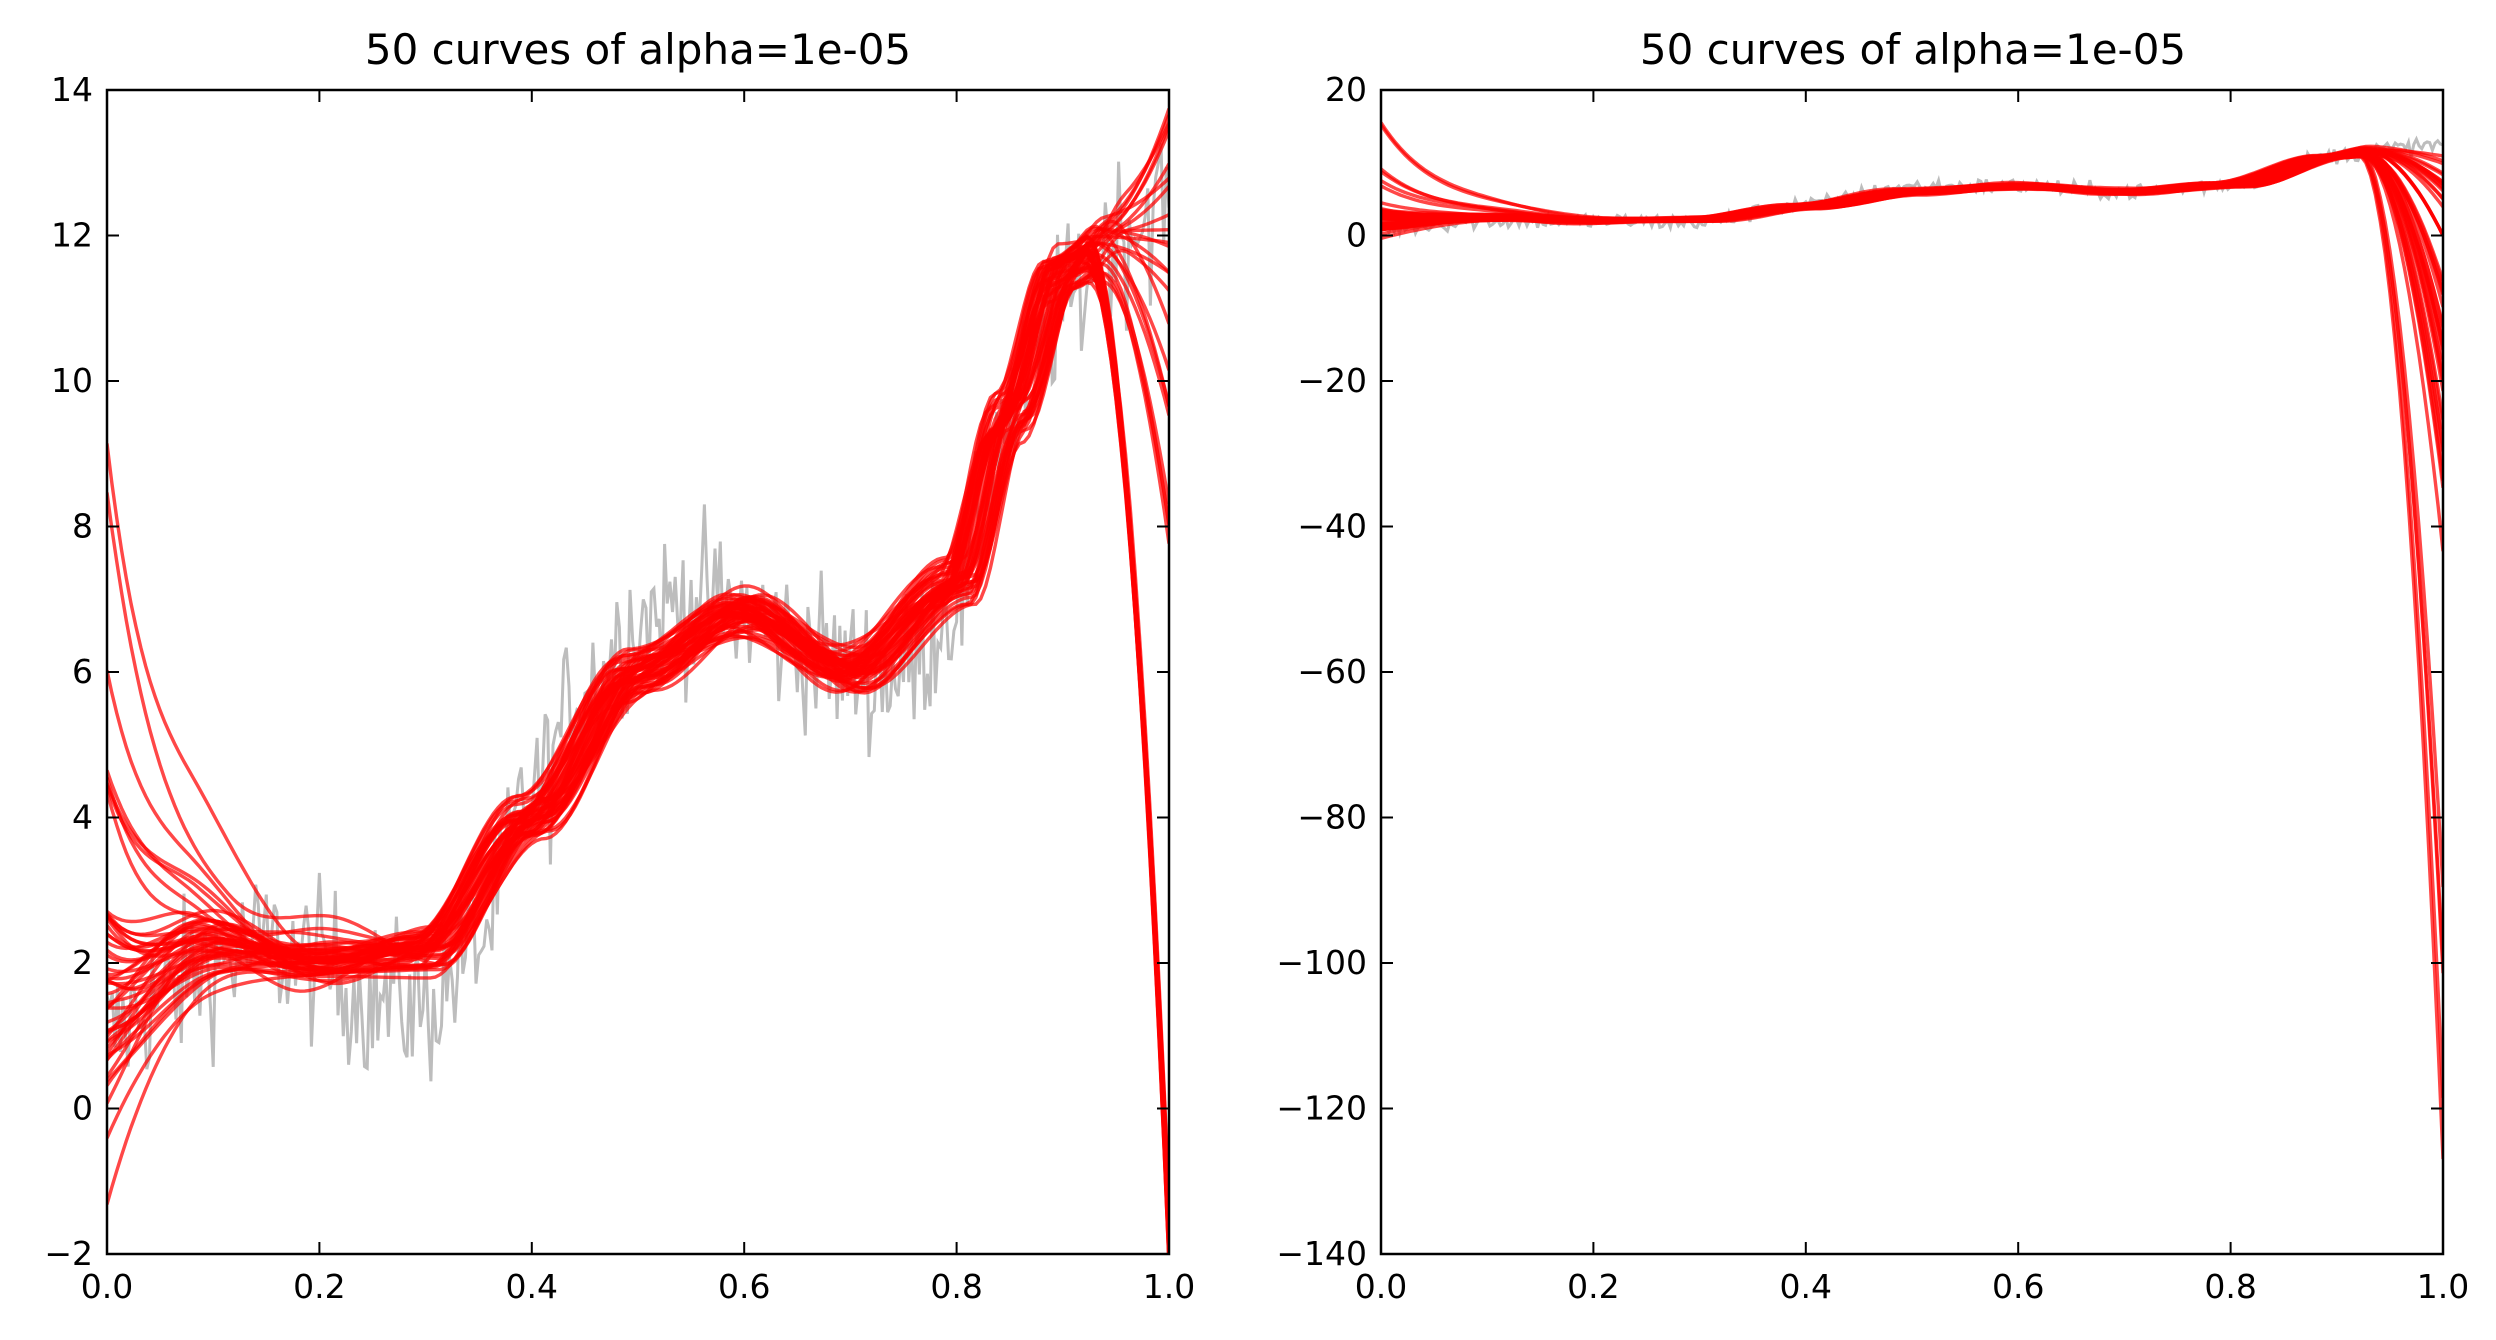 The image size is (2496, 1340). I want to click on y-tick-label: 2, so click(82, 962).